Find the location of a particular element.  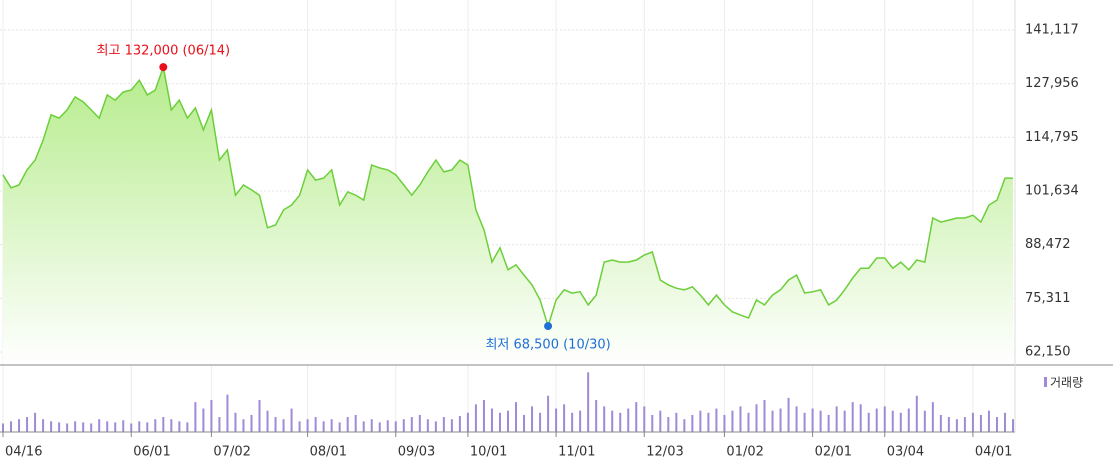

x-tick-label: 03/04 is located at coordinates (905, 452).